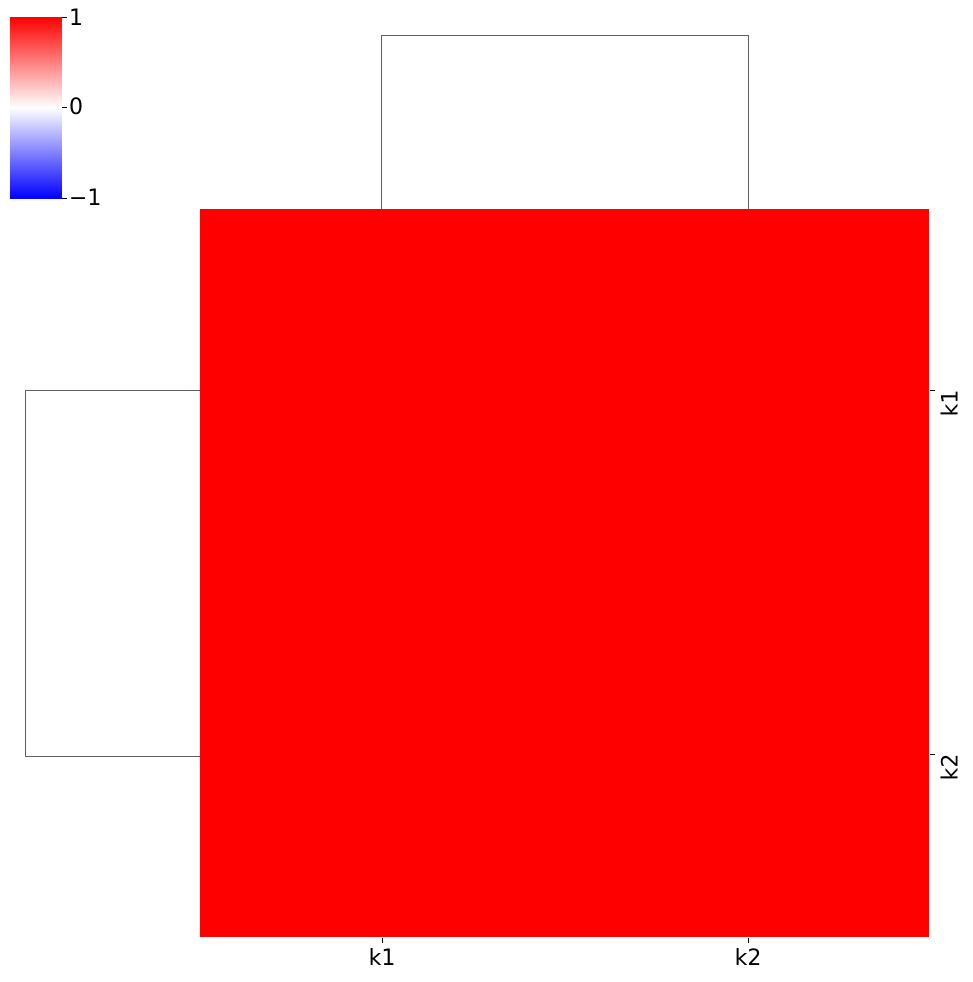  Describe the element at coordinates (64, 107) in the screenshot. I see `colorbar-tick-zero` at that location.